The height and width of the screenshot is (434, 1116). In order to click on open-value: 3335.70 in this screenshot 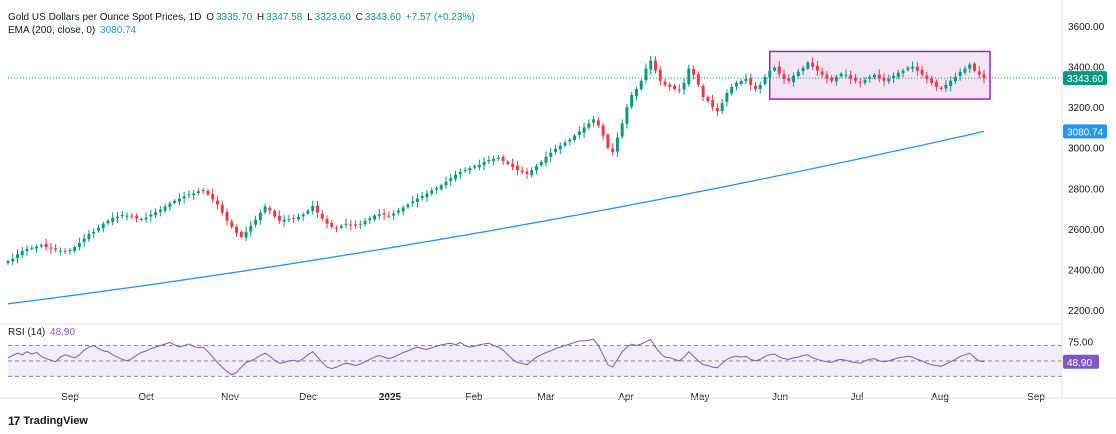, I will do `click(234, 17)`.